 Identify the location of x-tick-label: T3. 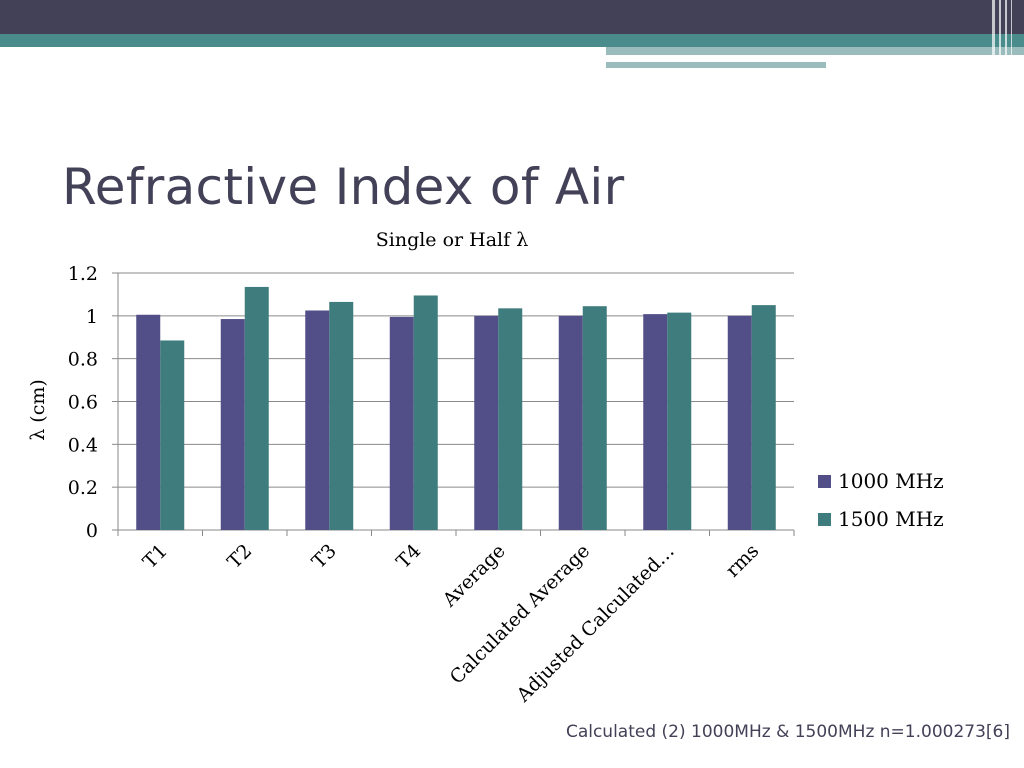
(324, 556).